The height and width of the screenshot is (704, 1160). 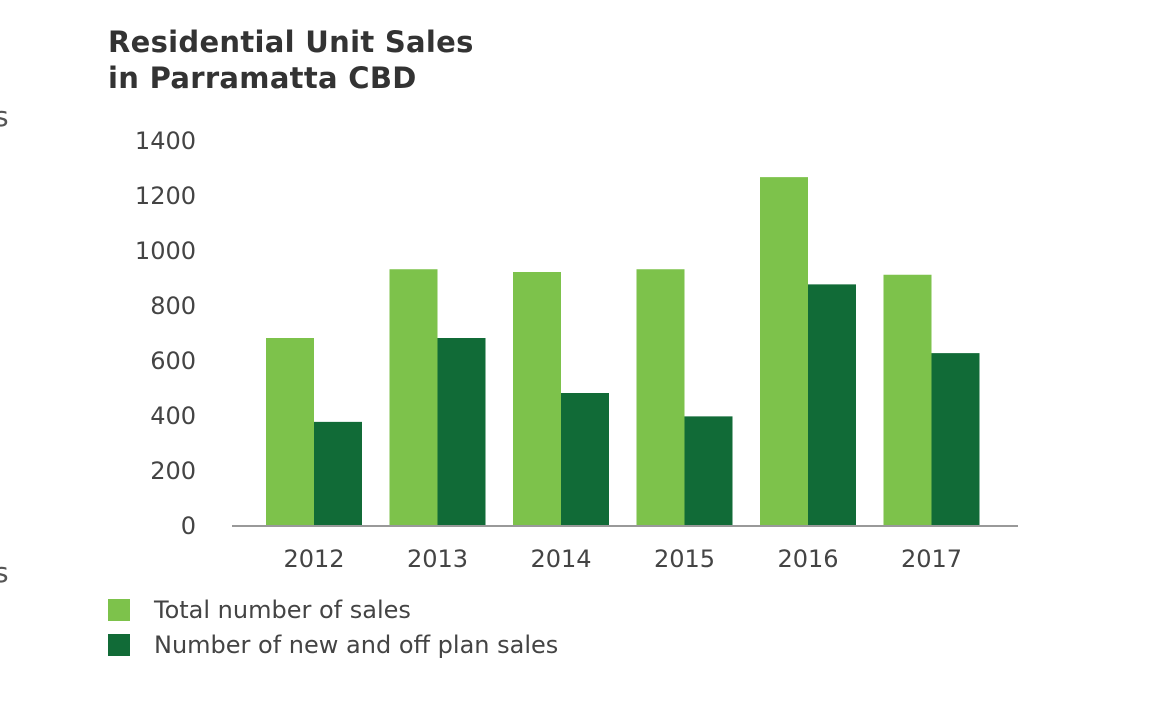 I want to click on bar-new-off-plan-sales-2014, so click(x=585, y=459).